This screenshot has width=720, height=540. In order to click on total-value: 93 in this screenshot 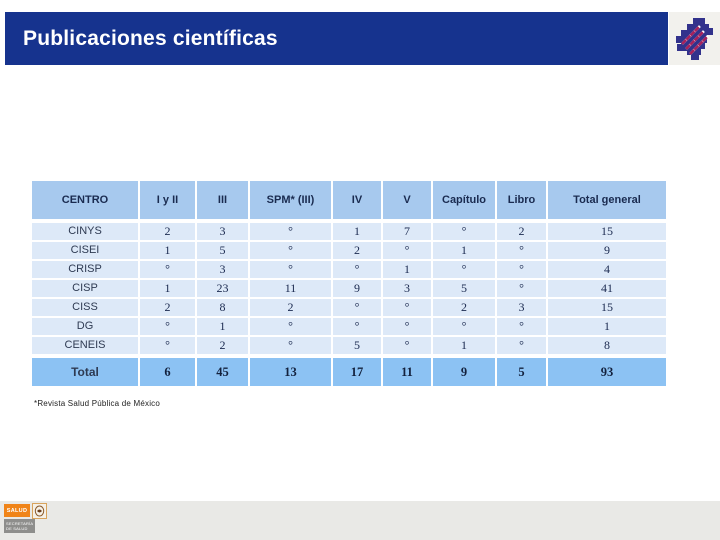, I will do `click(607, 371)`.